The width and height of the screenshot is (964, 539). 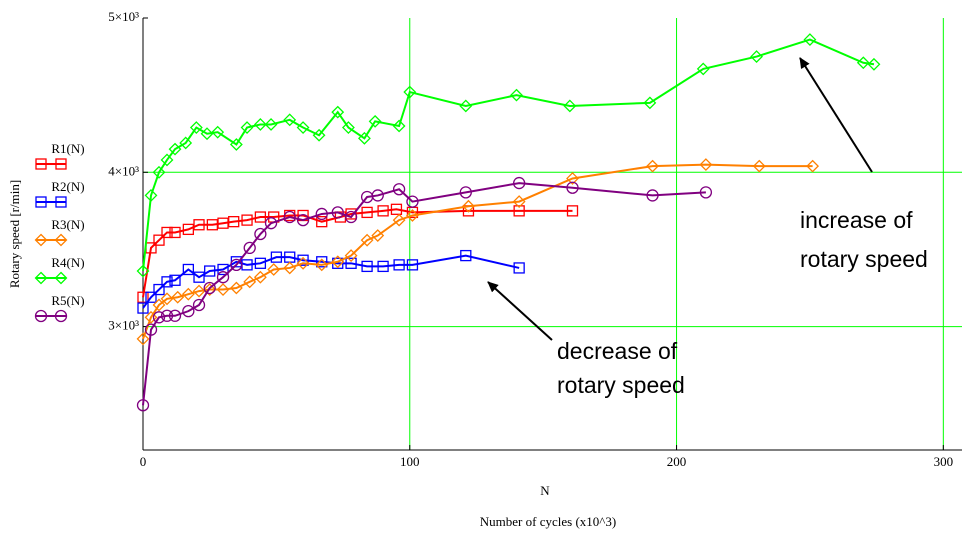 I want to click on x-axis-caption: Number of cycles (x10^3), so click(x=548, y=521).